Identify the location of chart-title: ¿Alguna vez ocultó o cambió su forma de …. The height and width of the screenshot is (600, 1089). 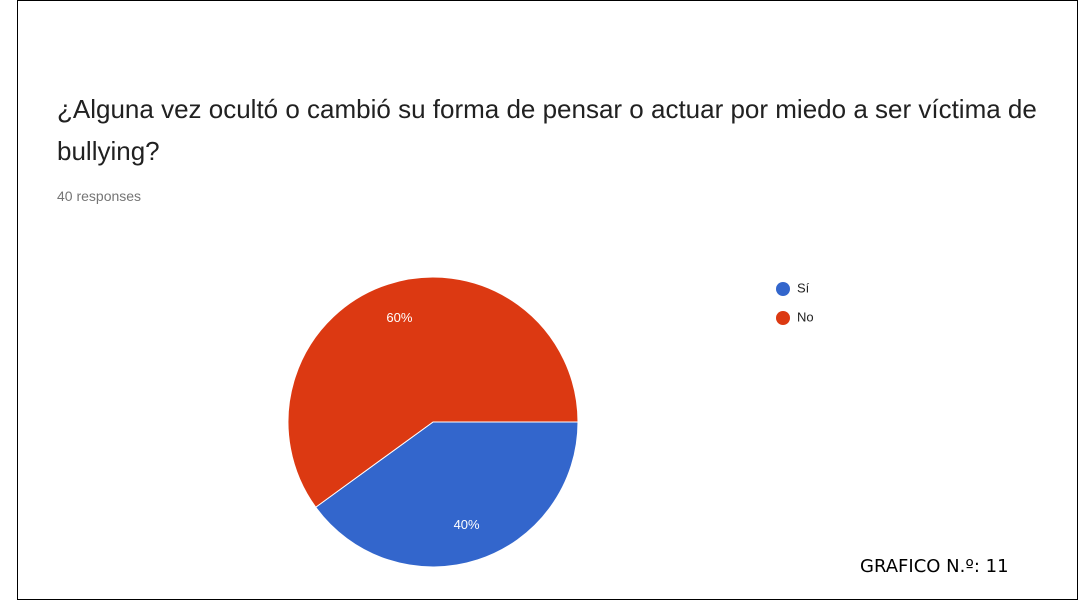
(547, 130).